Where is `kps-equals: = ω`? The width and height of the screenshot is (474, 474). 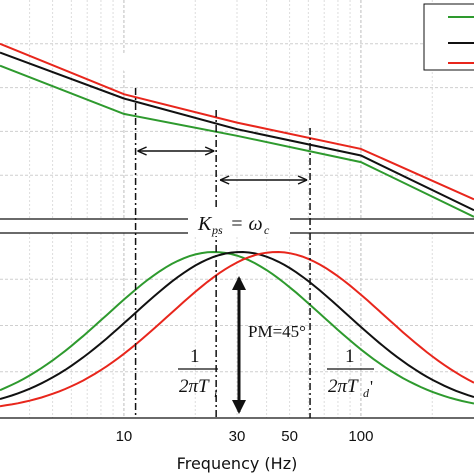 kps-equals: = ω is located at coordinates (246, 224).